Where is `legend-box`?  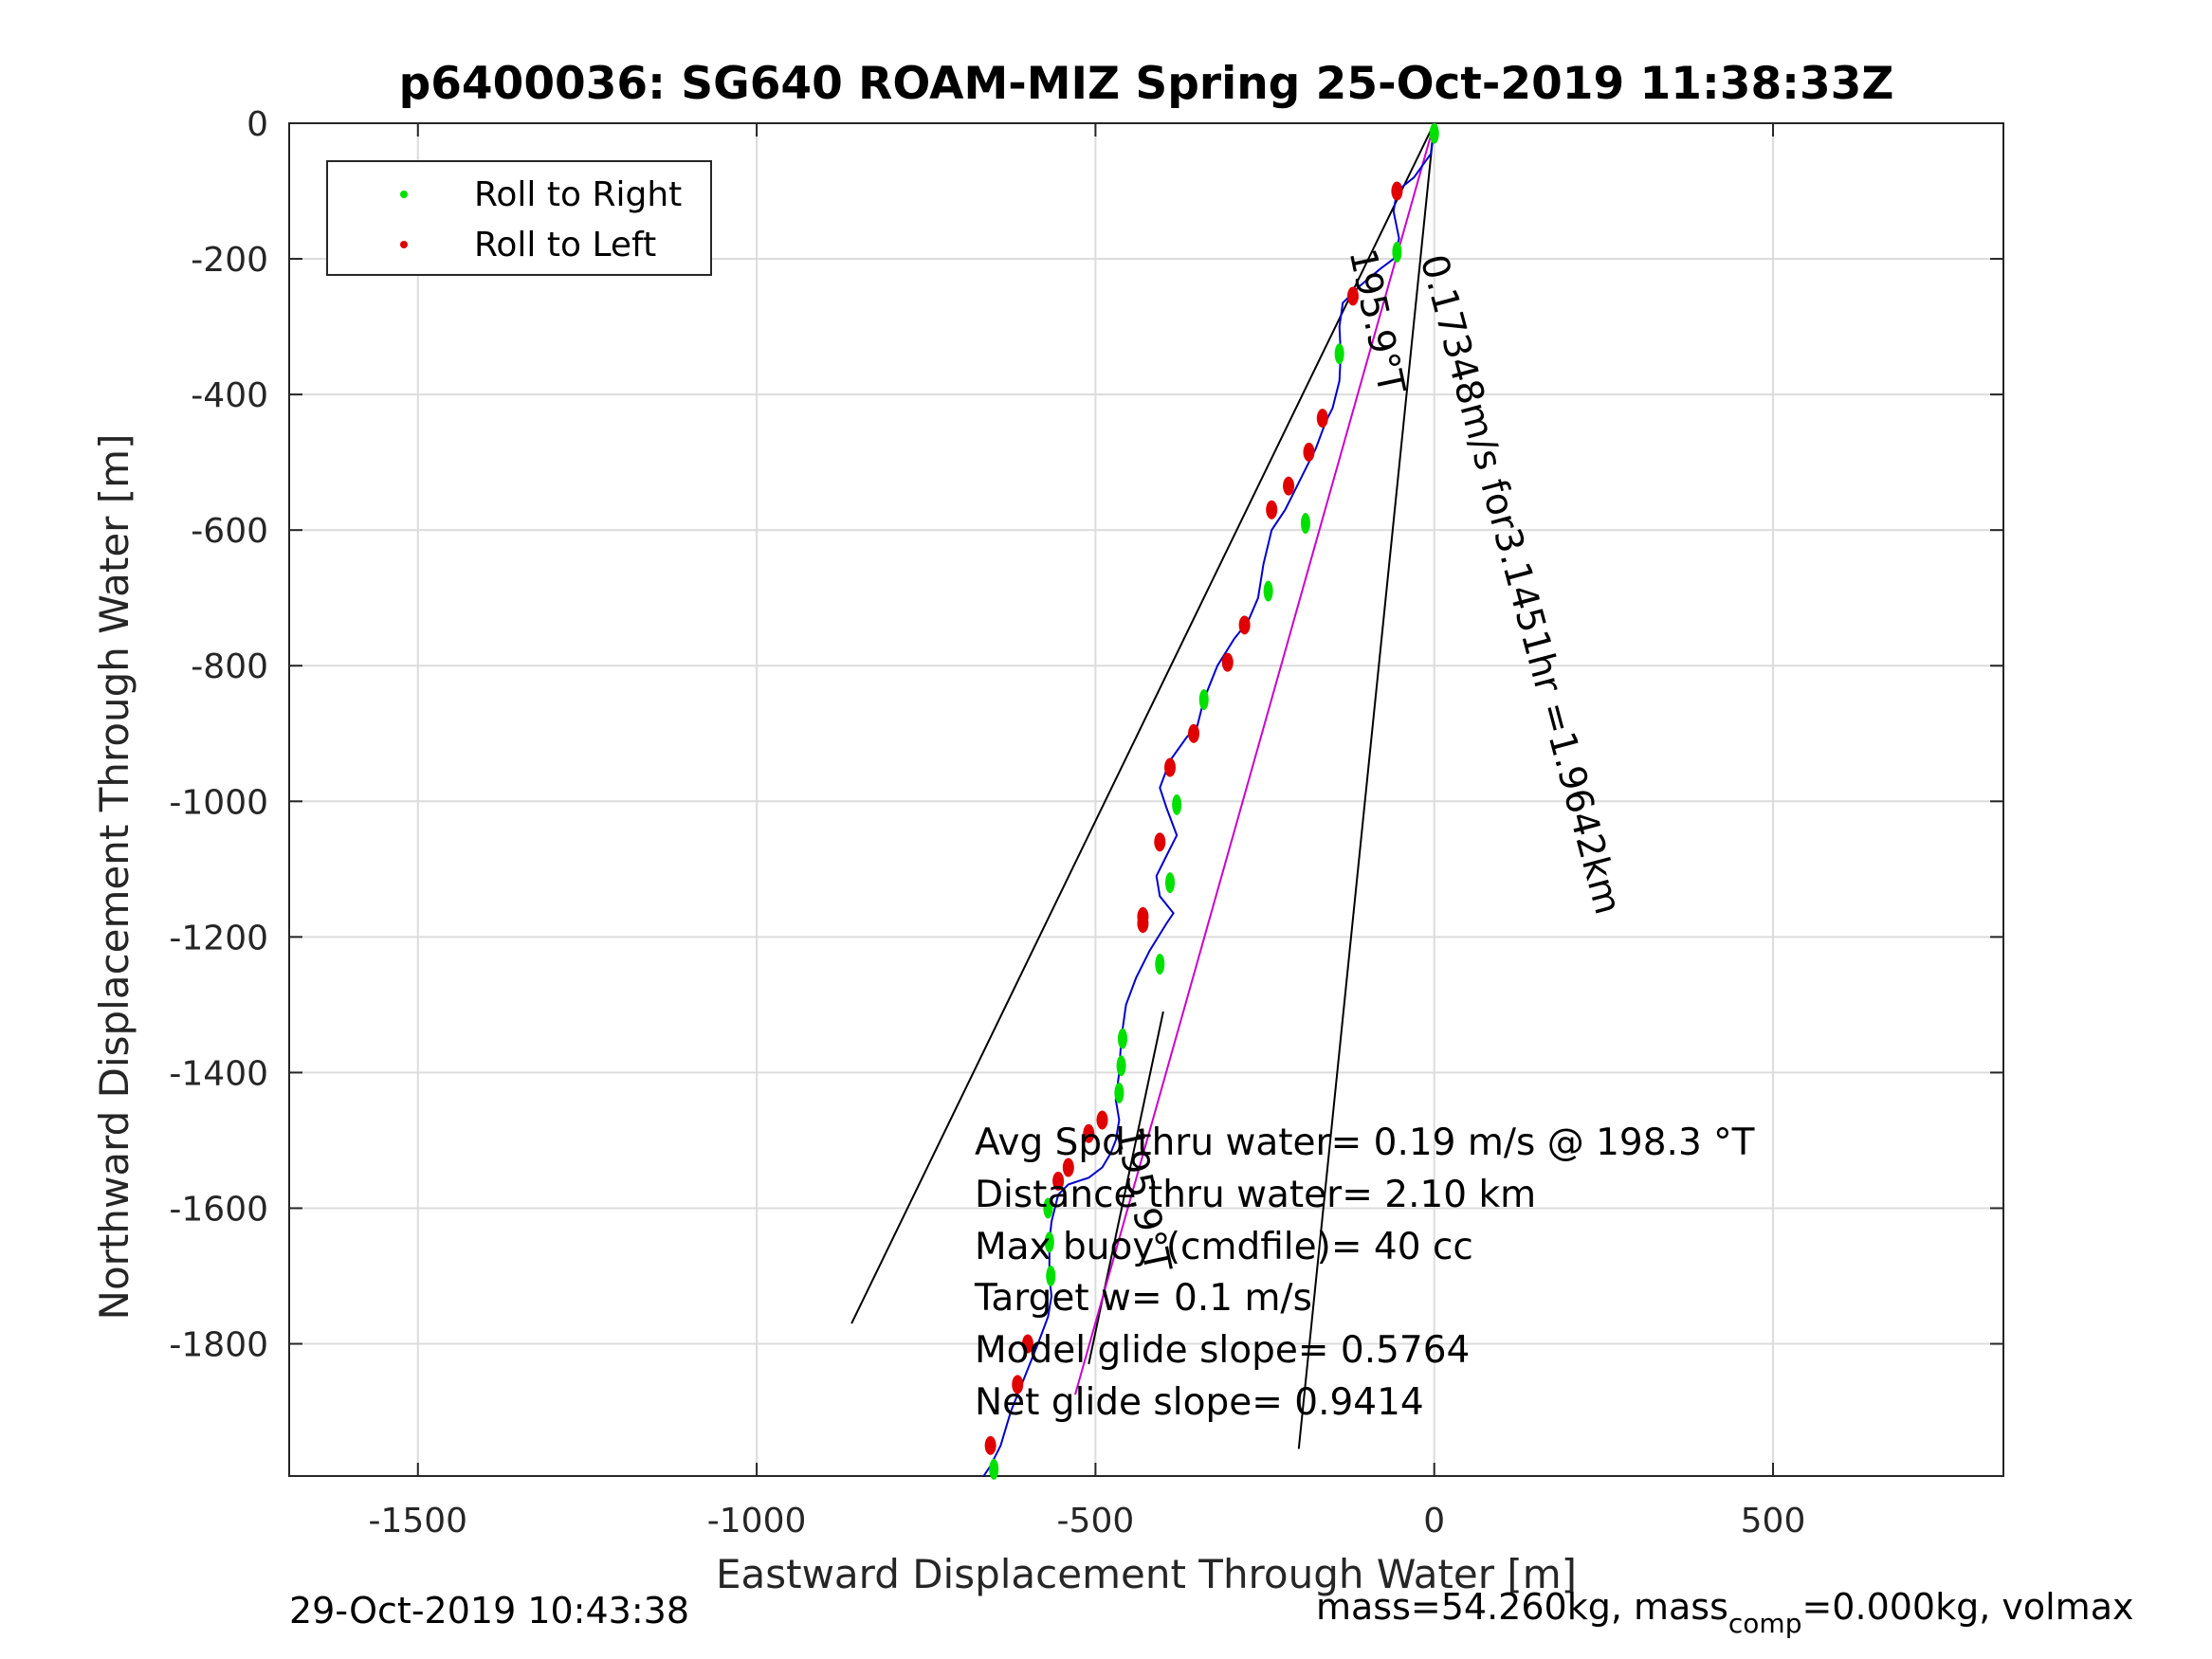 legend-box is located at coordinates (519, 218).